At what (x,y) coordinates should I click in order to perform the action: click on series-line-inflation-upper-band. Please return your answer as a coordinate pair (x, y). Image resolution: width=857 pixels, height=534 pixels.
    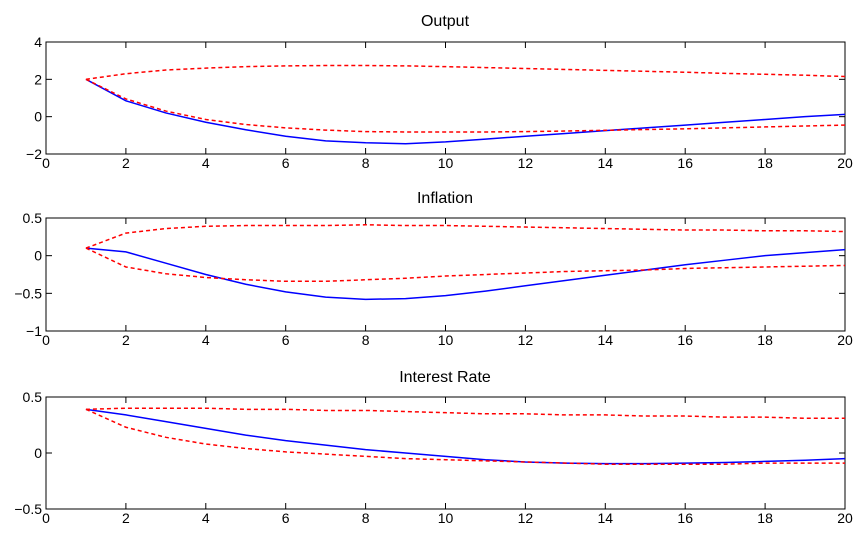
    Looking at the image, I should click on (465, 236).